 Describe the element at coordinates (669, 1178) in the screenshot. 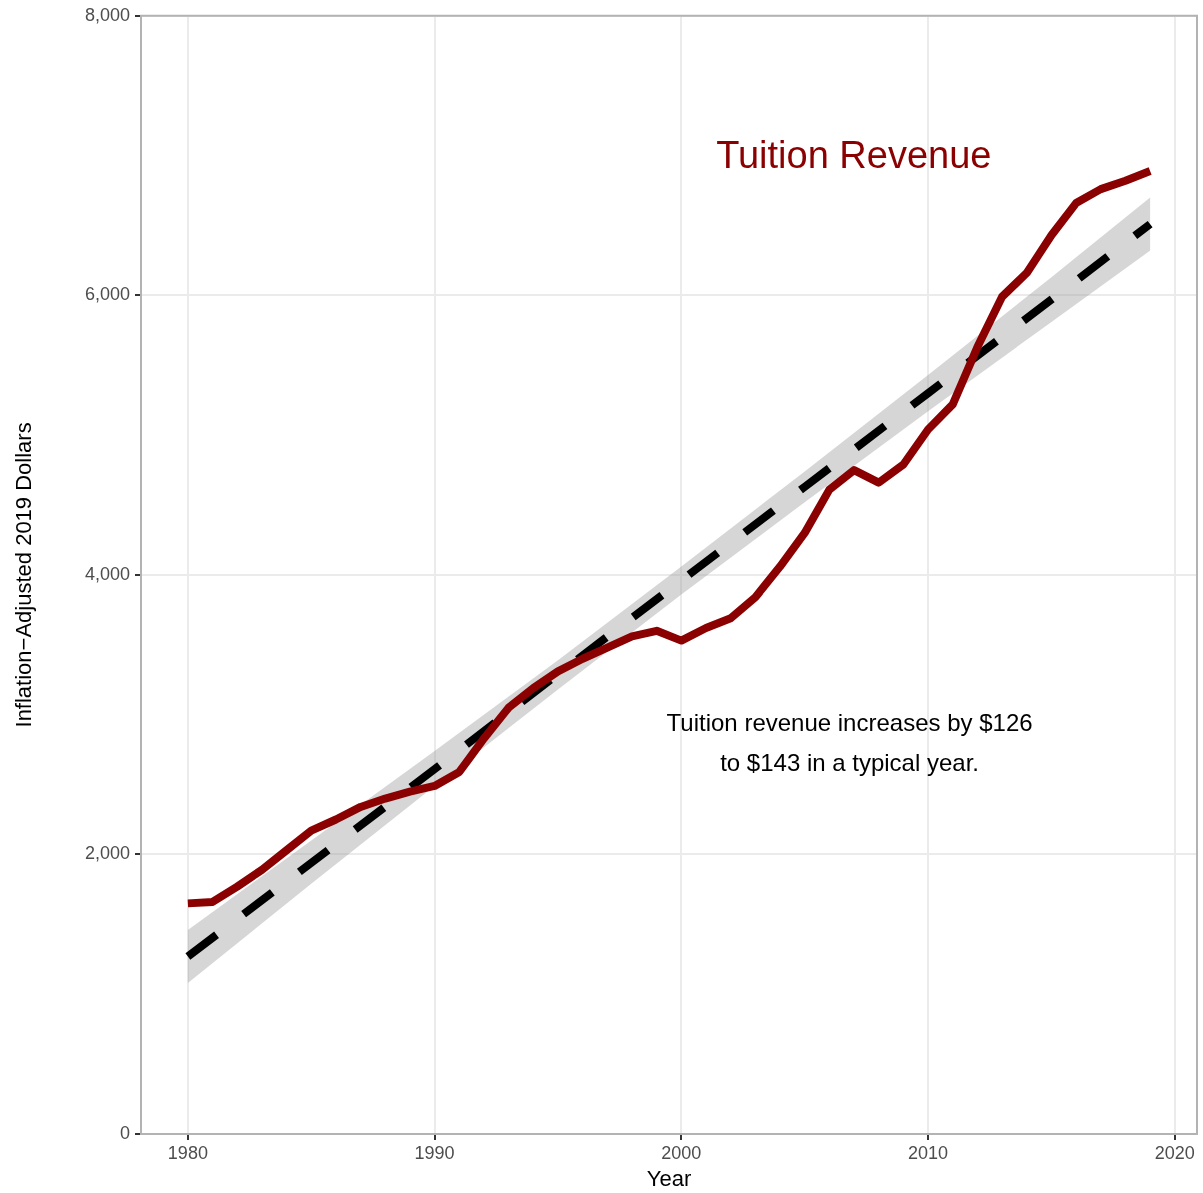

I see `x-axis-title: Year` at that location.